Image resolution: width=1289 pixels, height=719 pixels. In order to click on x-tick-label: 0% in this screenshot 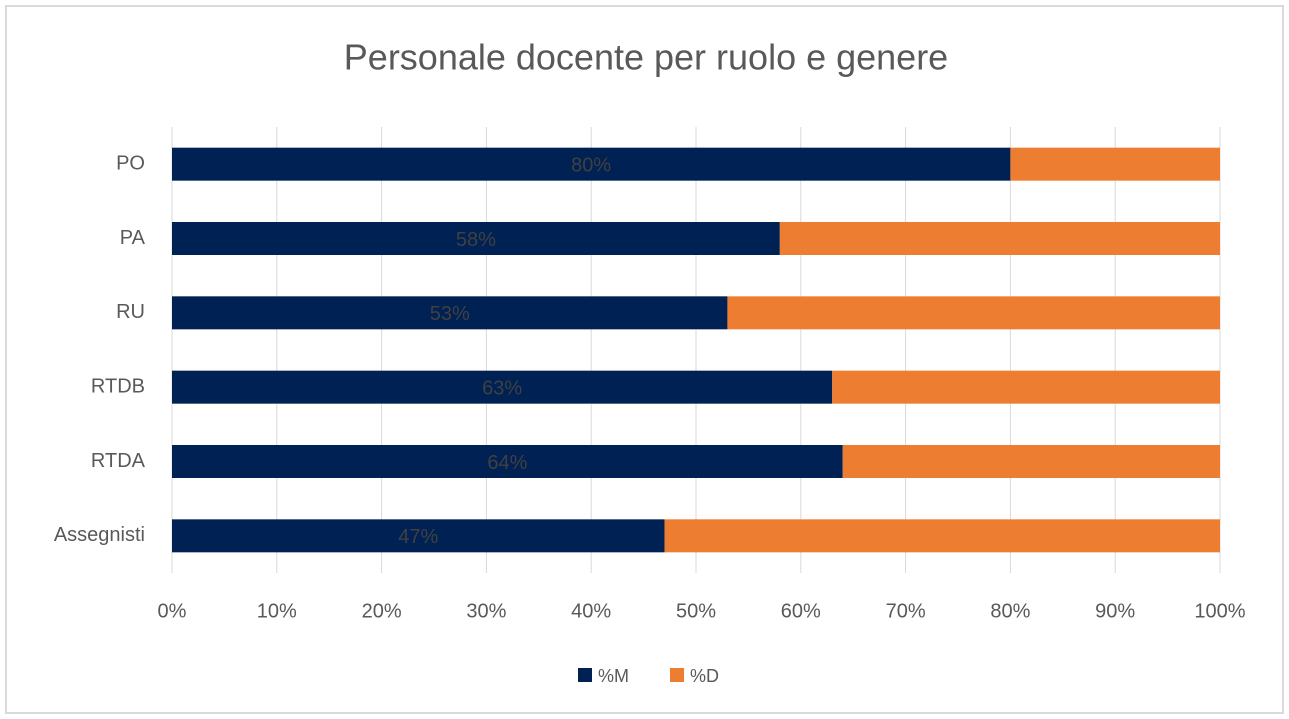, I will do `click(172, 611)`.